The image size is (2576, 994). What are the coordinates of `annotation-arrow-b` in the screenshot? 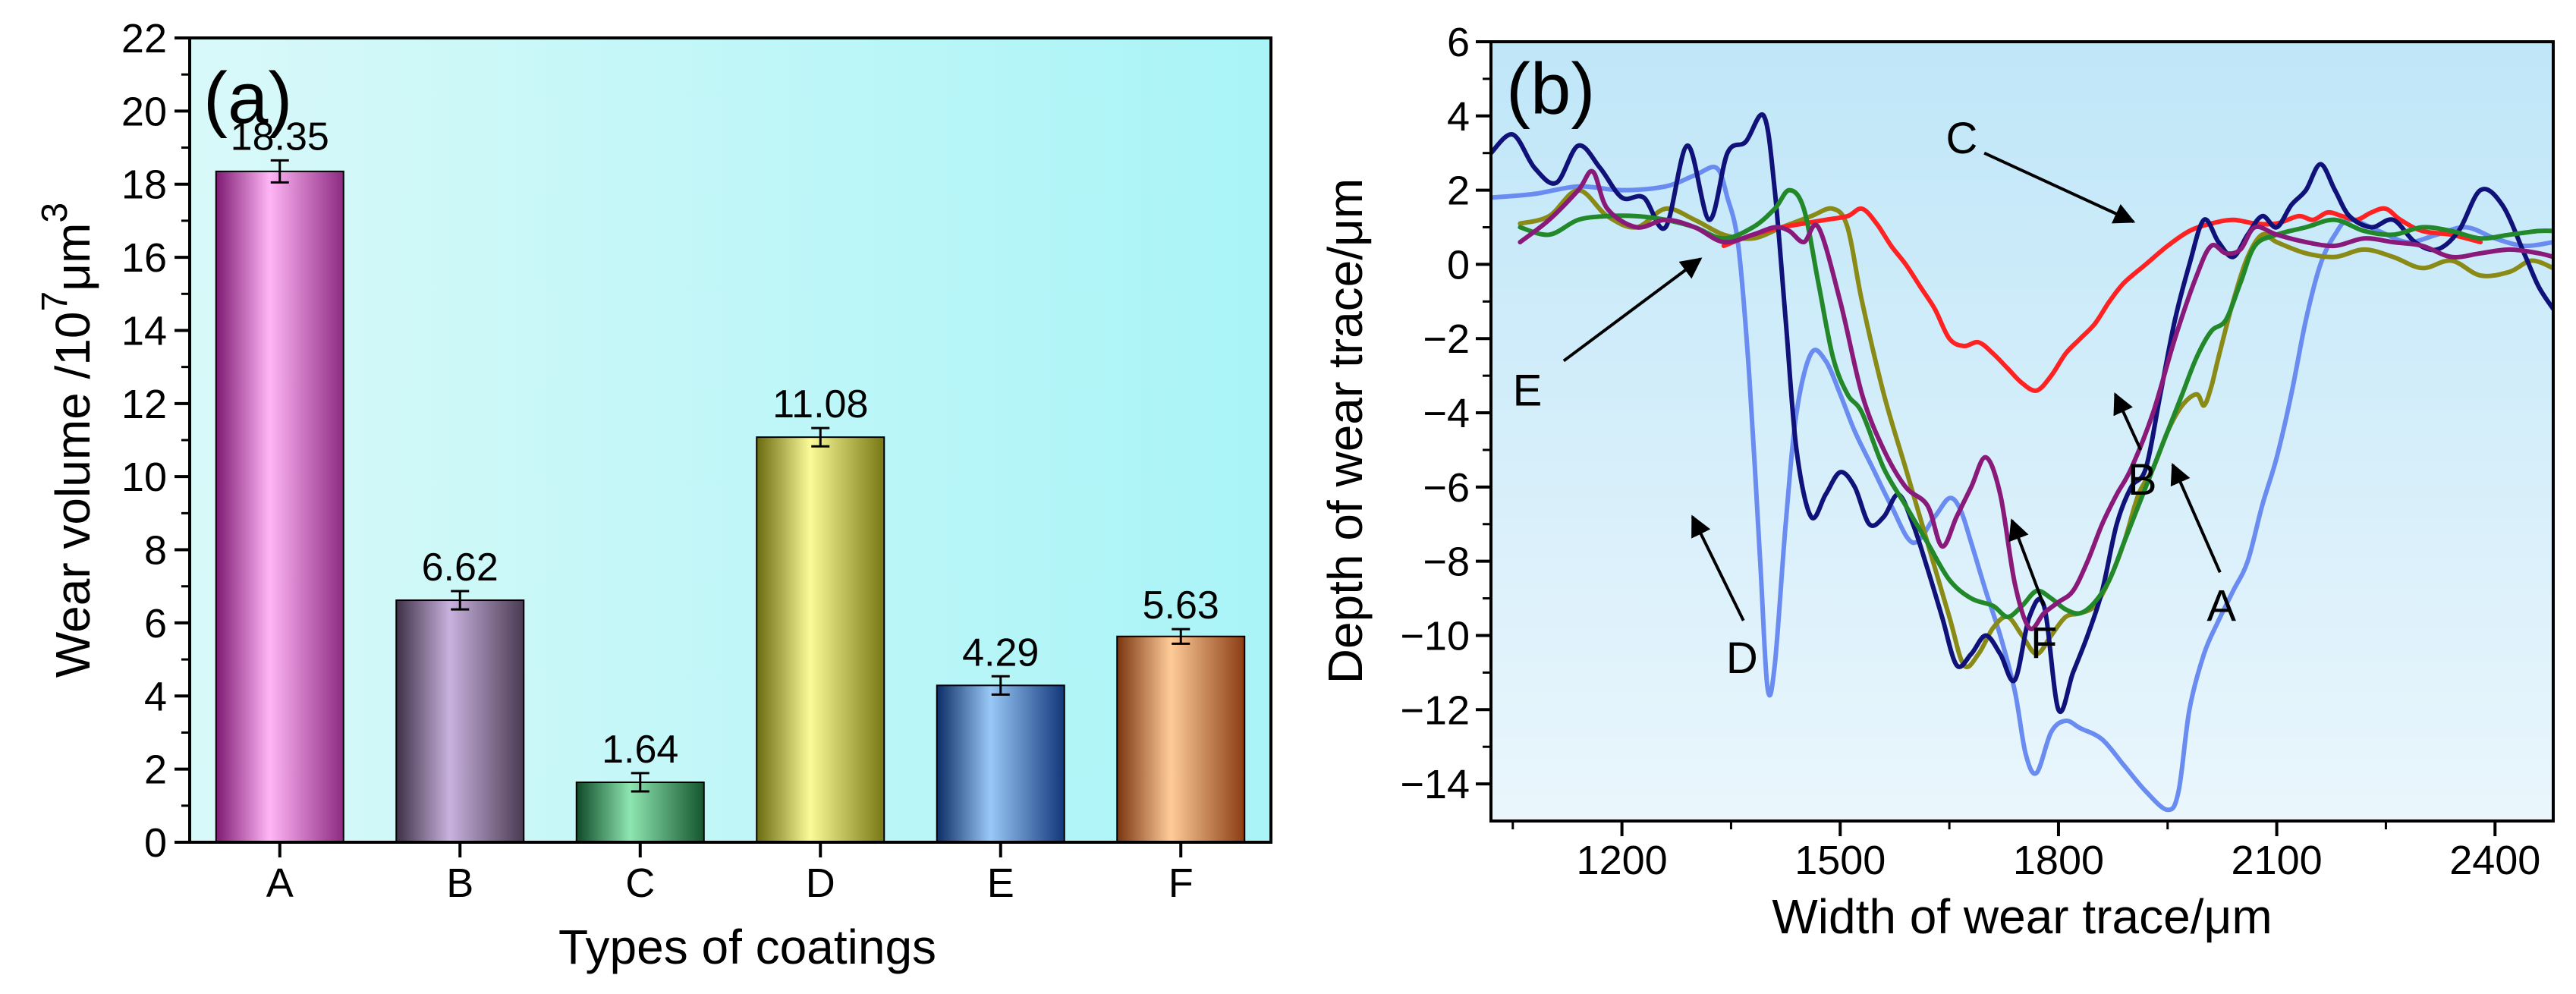 It's located at (2128, 421).